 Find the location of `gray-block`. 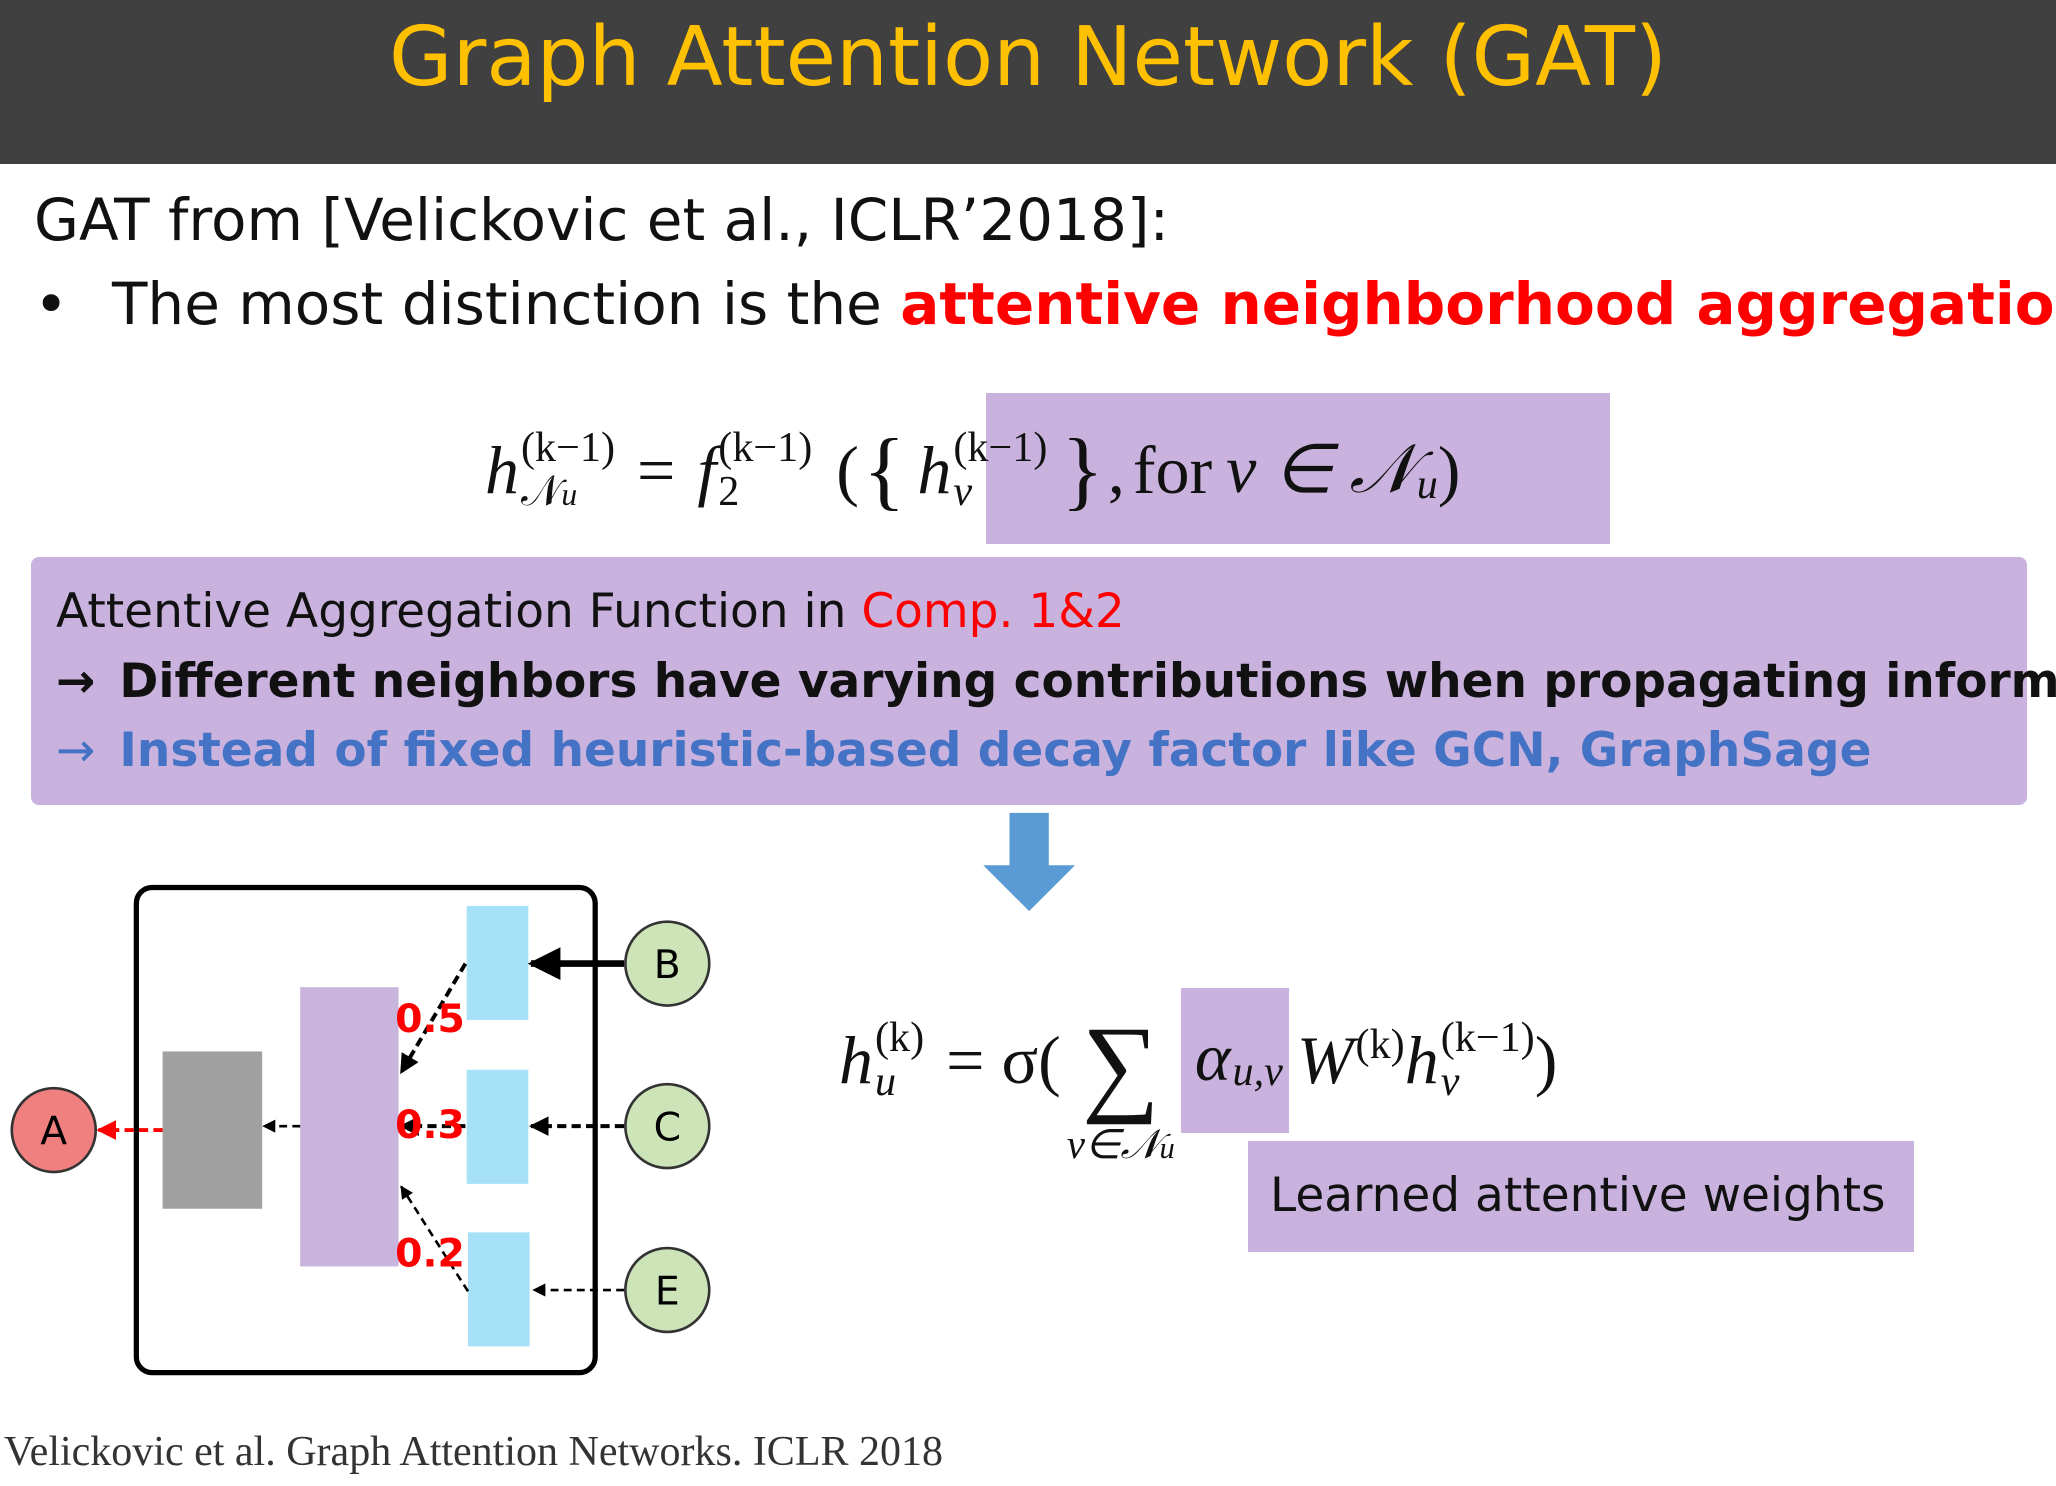

gray-block is located at coordinates (212, 1130).